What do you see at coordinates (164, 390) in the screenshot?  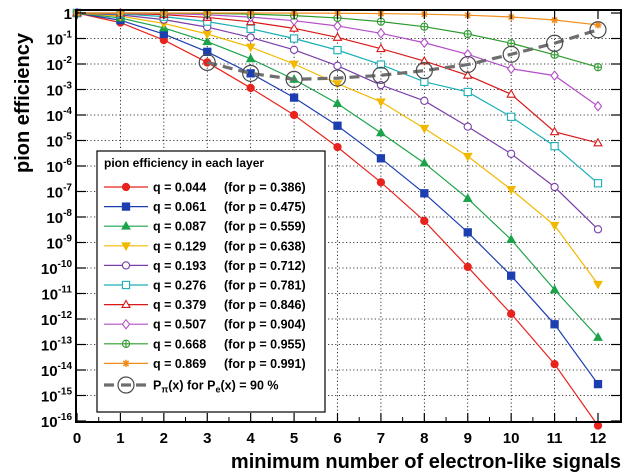 I see `legend-envelope-a-sub: π` at bounding box center [164, 390].